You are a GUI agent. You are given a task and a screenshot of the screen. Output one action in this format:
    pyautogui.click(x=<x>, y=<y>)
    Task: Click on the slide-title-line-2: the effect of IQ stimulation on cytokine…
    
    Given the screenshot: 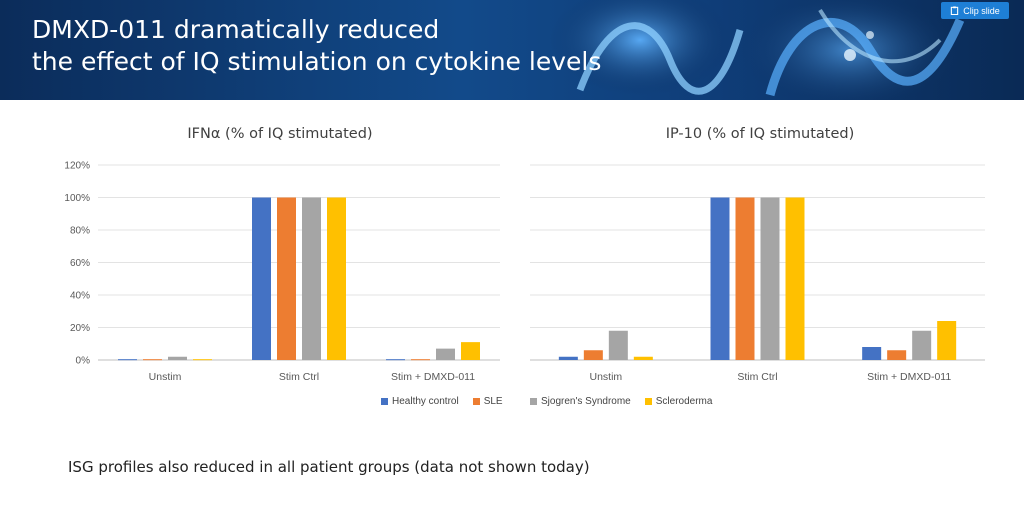 What is the action you would take?
    pyautogui.click(x=317, y=61)
    